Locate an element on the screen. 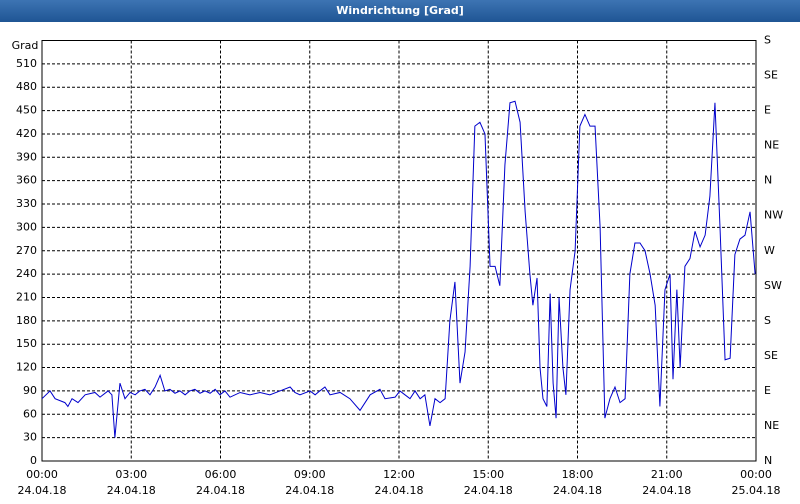 This screenshot has width=800, height=504. y-tick-label: 210 is located at coordinates (26, 296).